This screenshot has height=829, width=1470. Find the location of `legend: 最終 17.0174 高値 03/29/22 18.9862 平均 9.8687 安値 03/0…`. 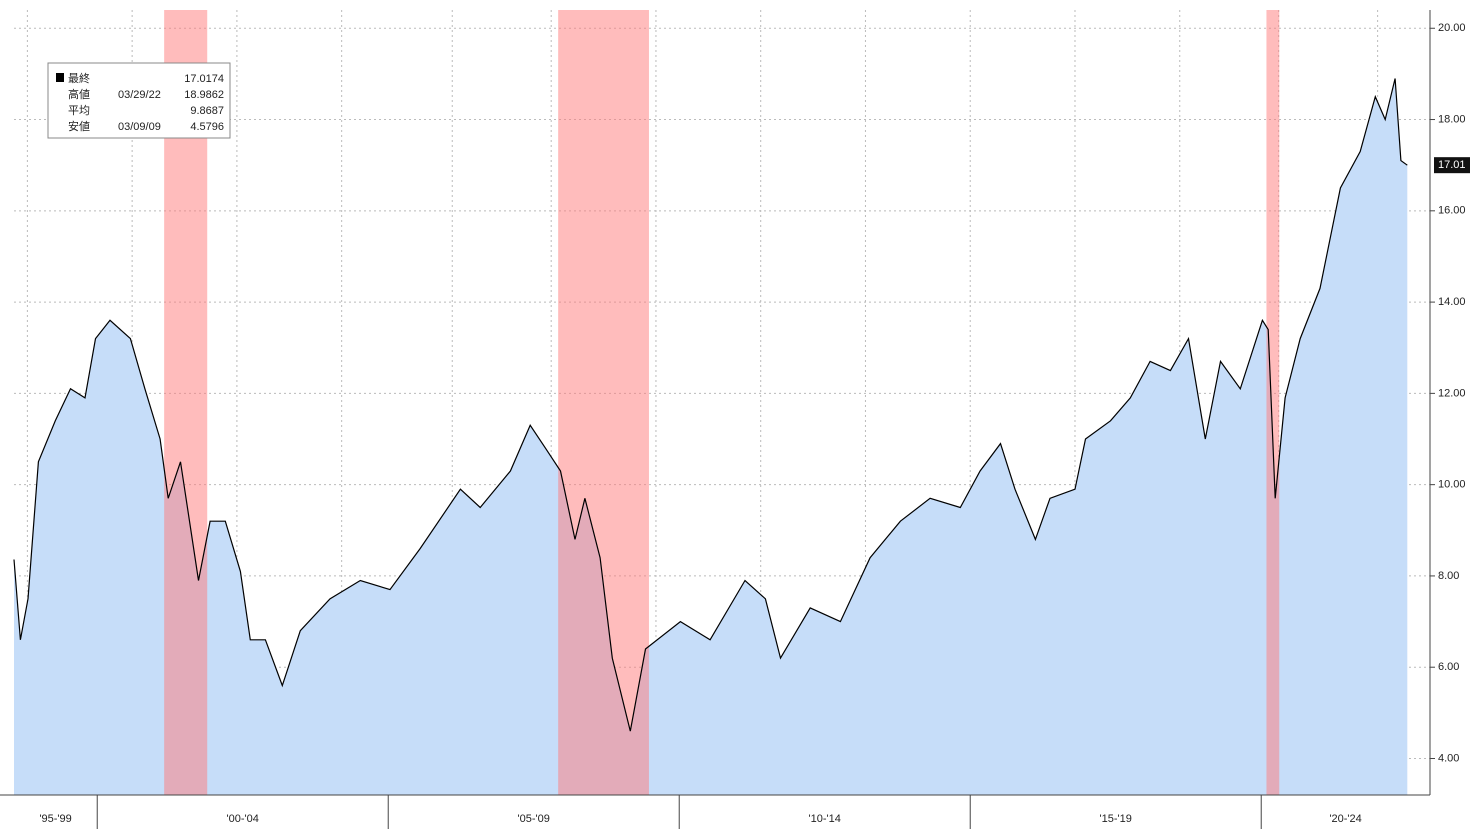

legend: 最終 17.0174 高値 03/29/22 18.9862 平均 9.8687 安値 03/0… is located at coordinates (139, 100).